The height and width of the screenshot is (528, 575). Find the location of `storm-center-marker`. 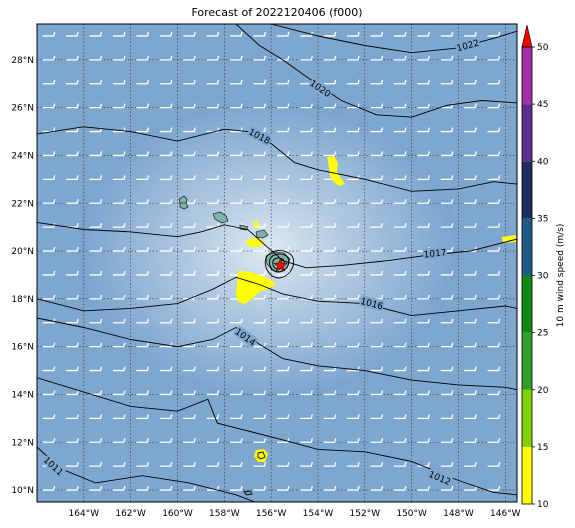

storm-center-marker is located at coordinates (280, 264).